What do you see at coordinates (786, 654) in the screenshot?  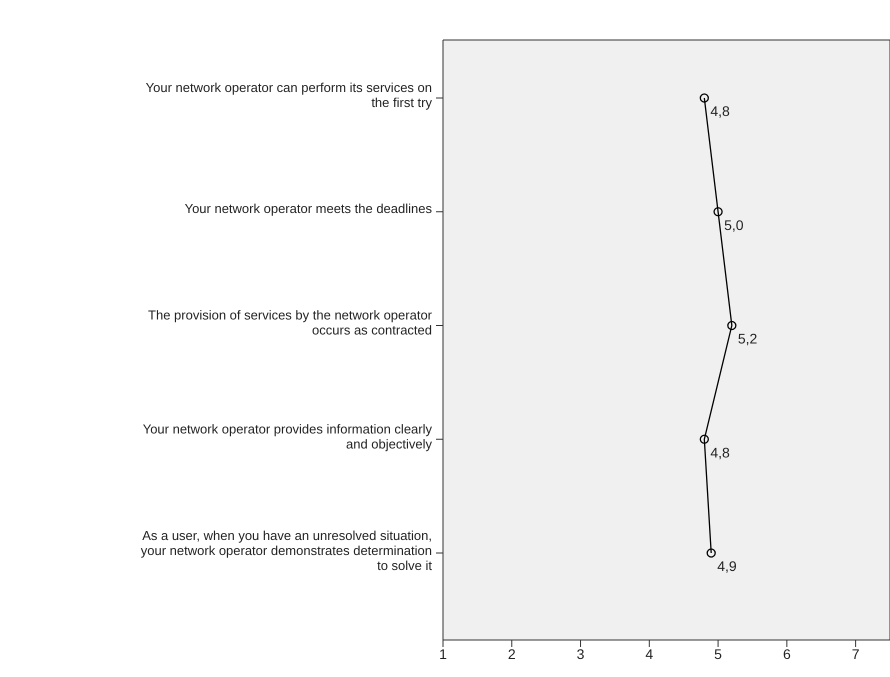 I see `x-tick-label: 6` at bounding box center [786, 654].